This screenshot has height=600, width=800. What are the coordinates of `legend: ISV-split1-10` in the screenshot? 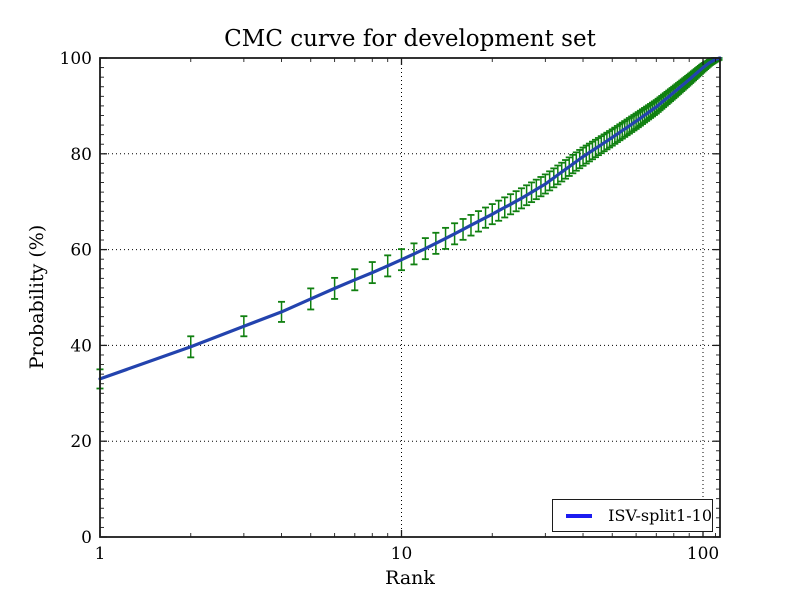 It's located at (632, 515).